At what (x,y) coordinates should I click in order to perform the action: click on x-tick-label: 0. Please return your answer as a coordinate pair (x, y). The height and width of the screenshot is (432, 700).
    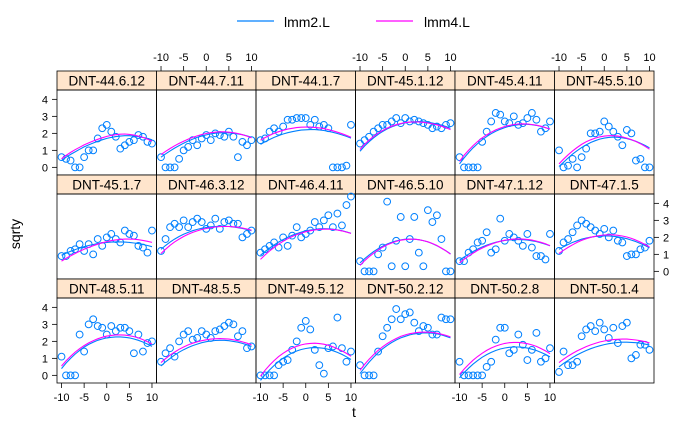
    Looking at the image, I should click on (306, 398).